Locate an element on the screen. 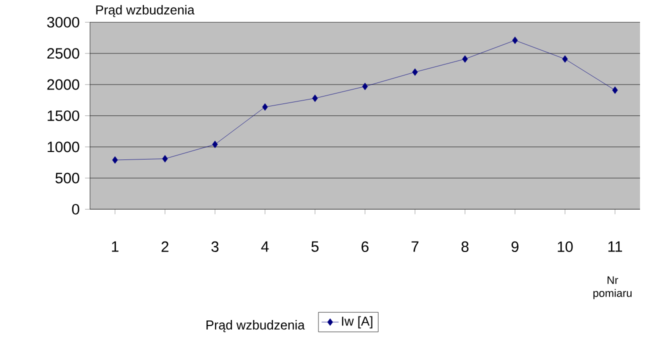  legend-title: Prąd wzbudzenia is located at coordinates (255, 326).